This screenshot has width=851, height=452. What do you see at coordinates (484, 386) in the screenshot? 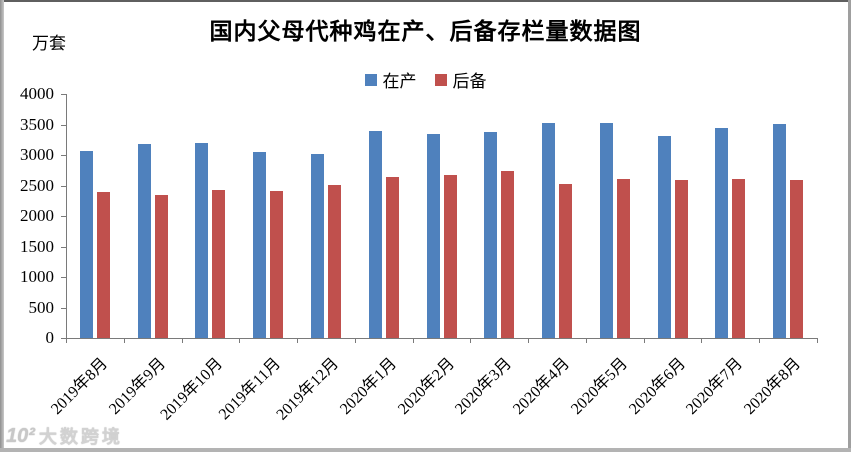
I see `x-axis-category-label: 2020年3月` at bounding box center [484, 386].